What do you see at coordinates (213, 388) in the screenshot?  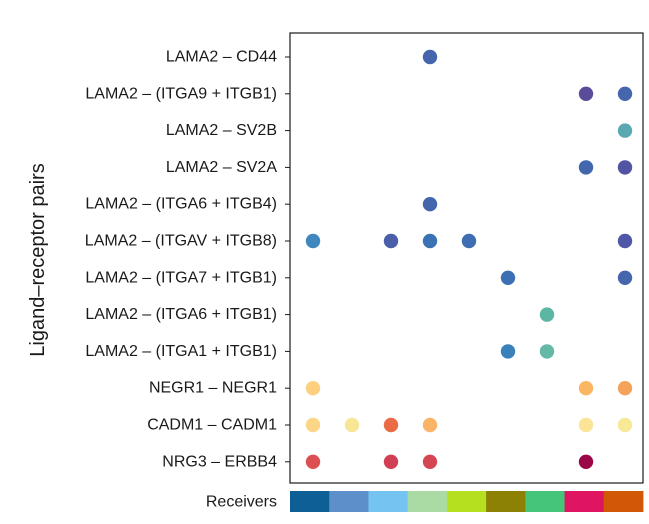 I see `y-tick-label: NEGR1 – NEGR1` at bounding box center [213, 388].